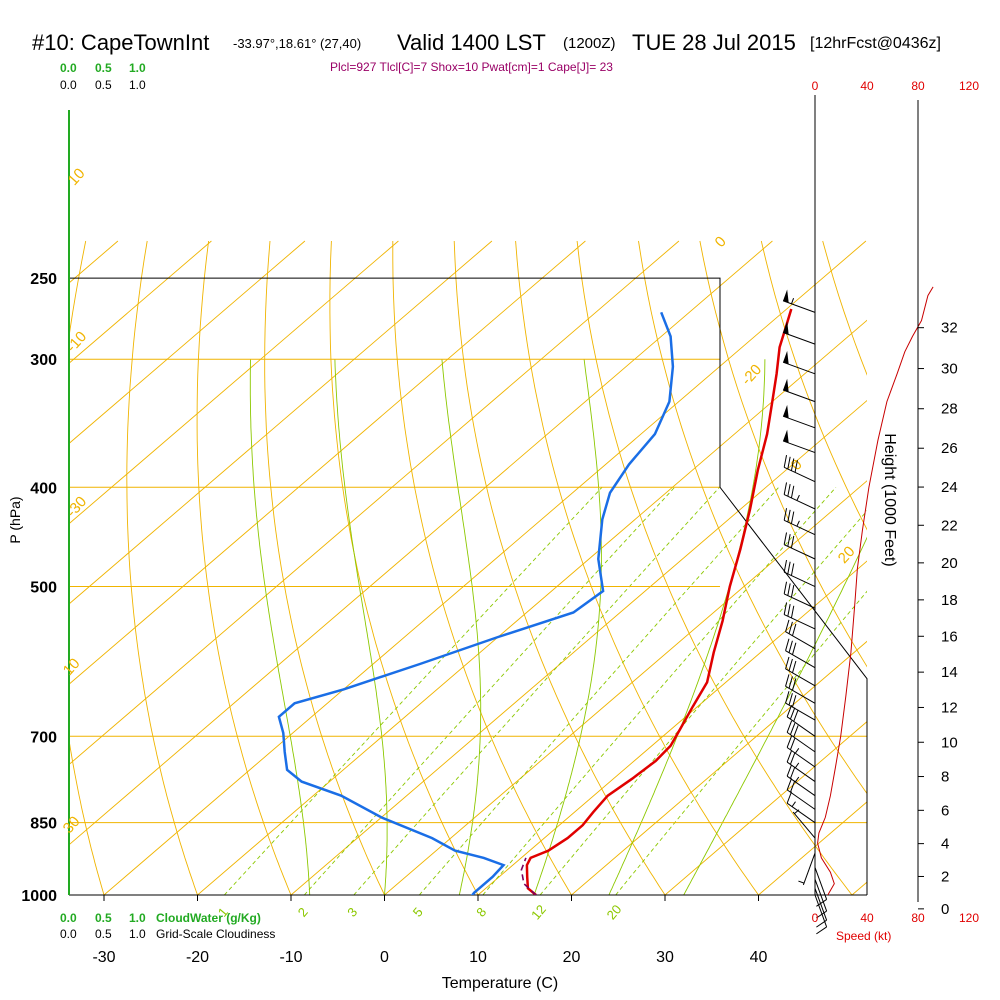  Describe the element at coordinates (103, 918) in the screenshot. I see `cloudwater-tick: 0.5` at that location.